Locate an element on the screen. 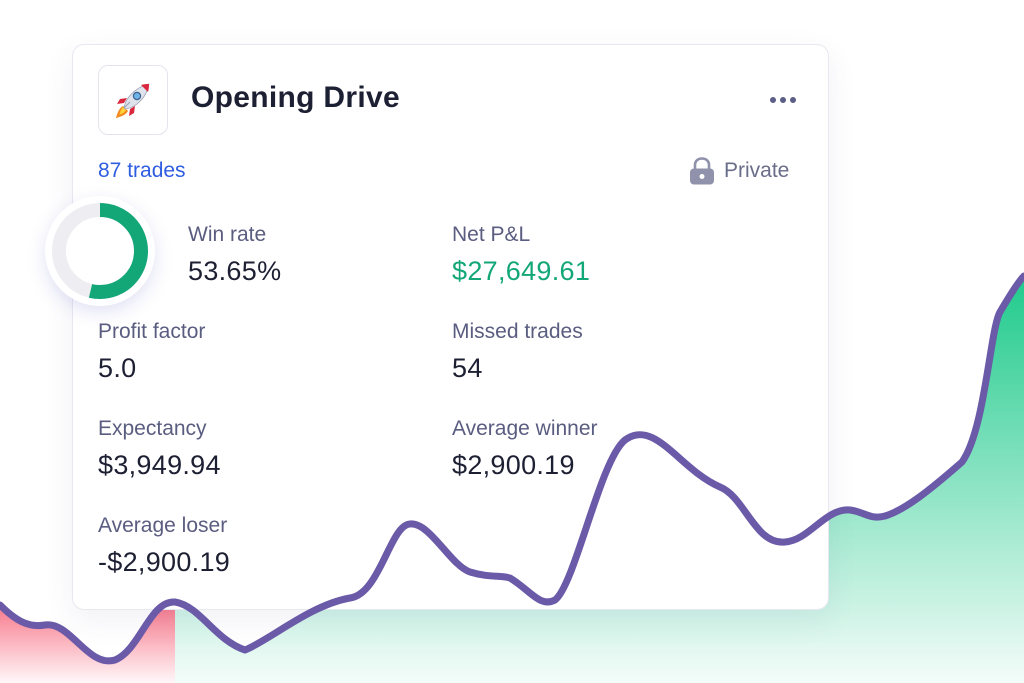 The height and width of the screenshot is (683, 1024). visibility-label: Private is located at coordinates (757, 170).